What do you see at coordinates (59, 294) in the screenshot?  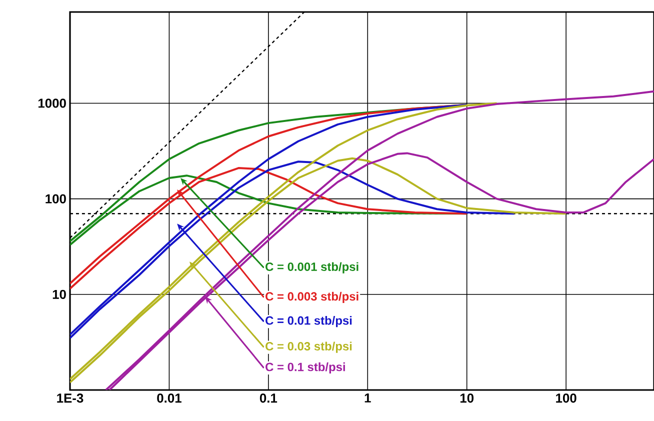 I see `y-tick-label: 10` at bounding box center [59, 294].